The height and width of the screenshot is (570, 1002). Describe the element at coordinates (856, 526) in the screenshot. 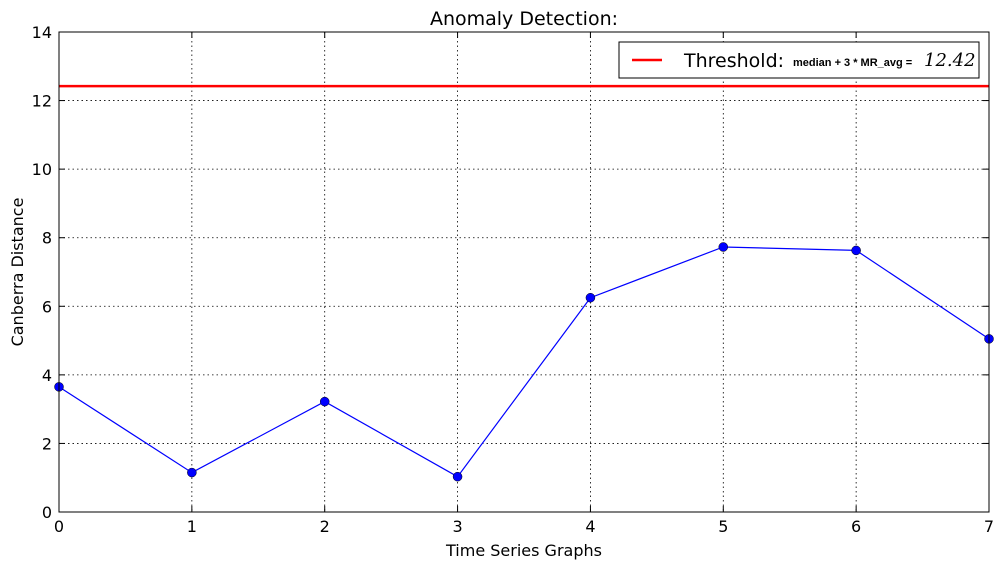

I see `x-tick-label: 6` at that location.